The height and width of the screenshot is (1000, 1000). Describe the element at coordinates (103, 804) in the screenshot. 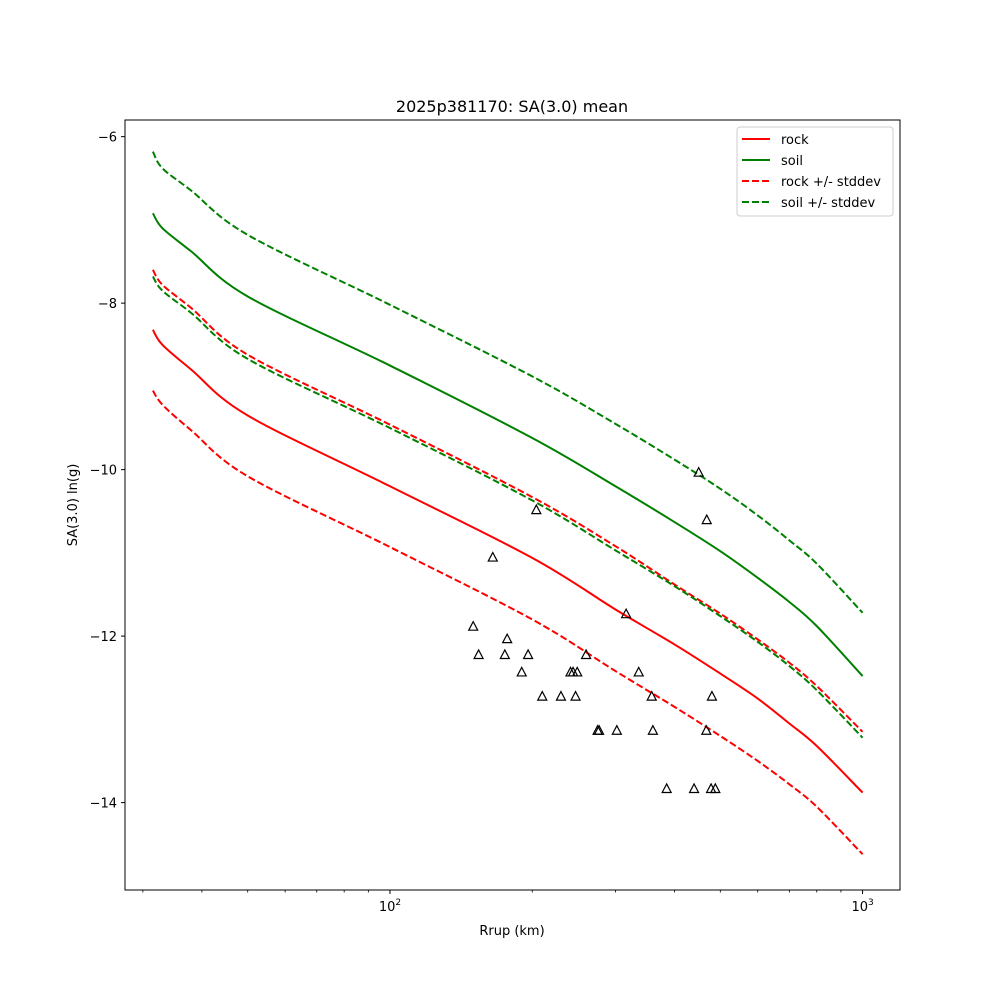

I see `y-tick-label: −14` at that location.